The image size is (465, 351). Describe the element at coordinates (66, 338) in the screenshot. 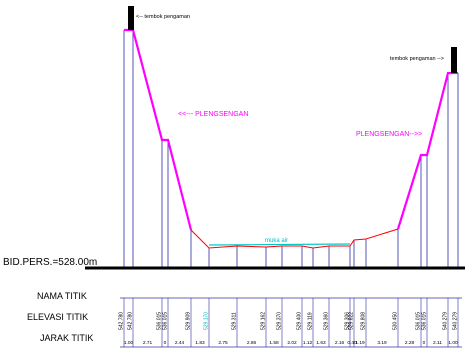

I see `row-label-distance: JARAK TITIK` at that location.